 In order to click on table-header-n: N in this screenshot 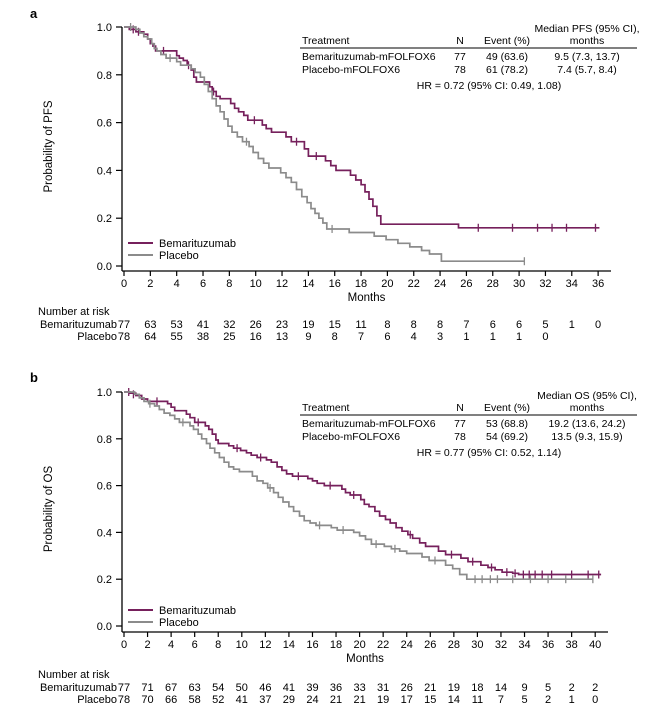, I will do `click(460, 41)`.